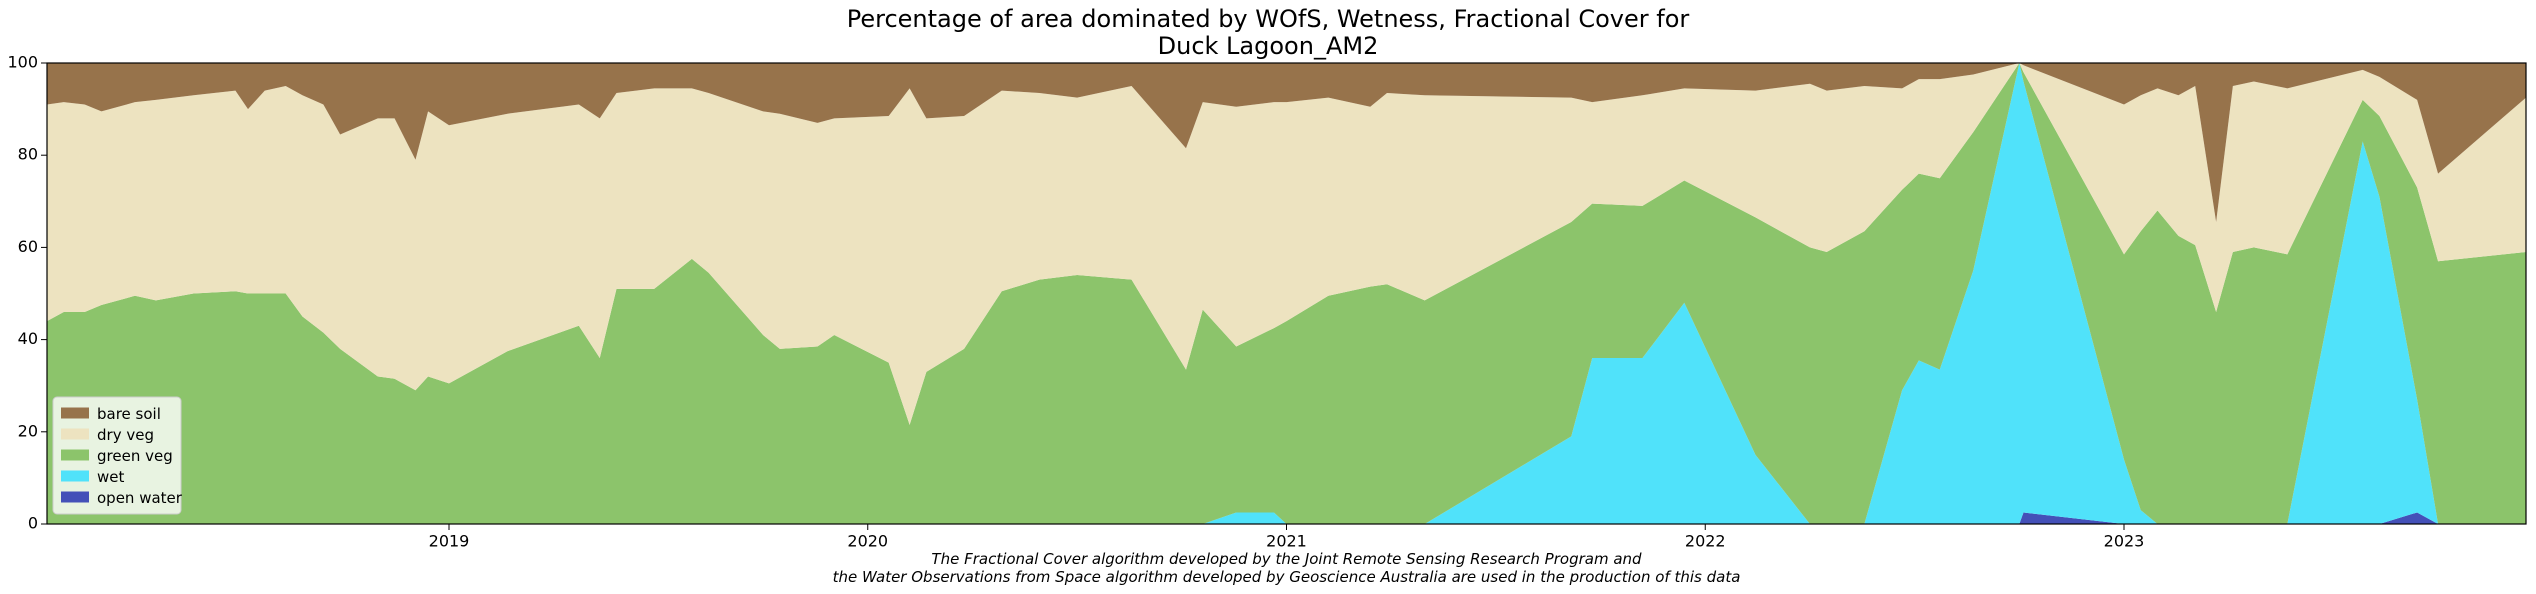  What do you see at coordinates (28, 338) in the screenshot?
I see `y-tick-label: 40` at bounding box center [28, 338].